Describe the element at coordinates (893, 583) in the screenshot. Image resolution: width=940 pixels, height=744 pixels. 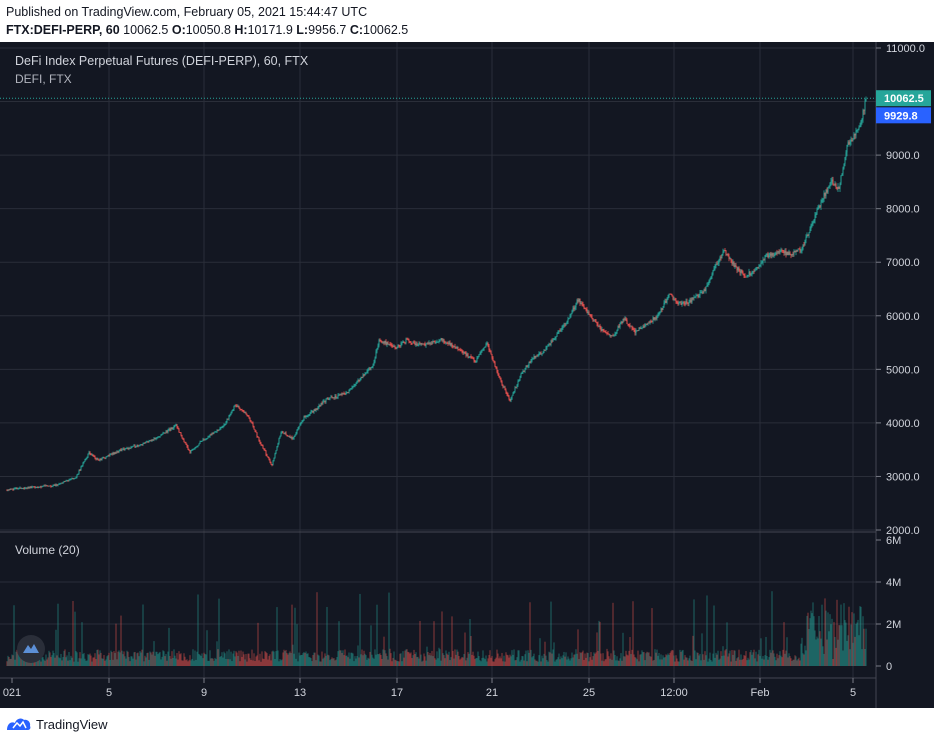
I see `volume-tick-label: 4M` at that location.